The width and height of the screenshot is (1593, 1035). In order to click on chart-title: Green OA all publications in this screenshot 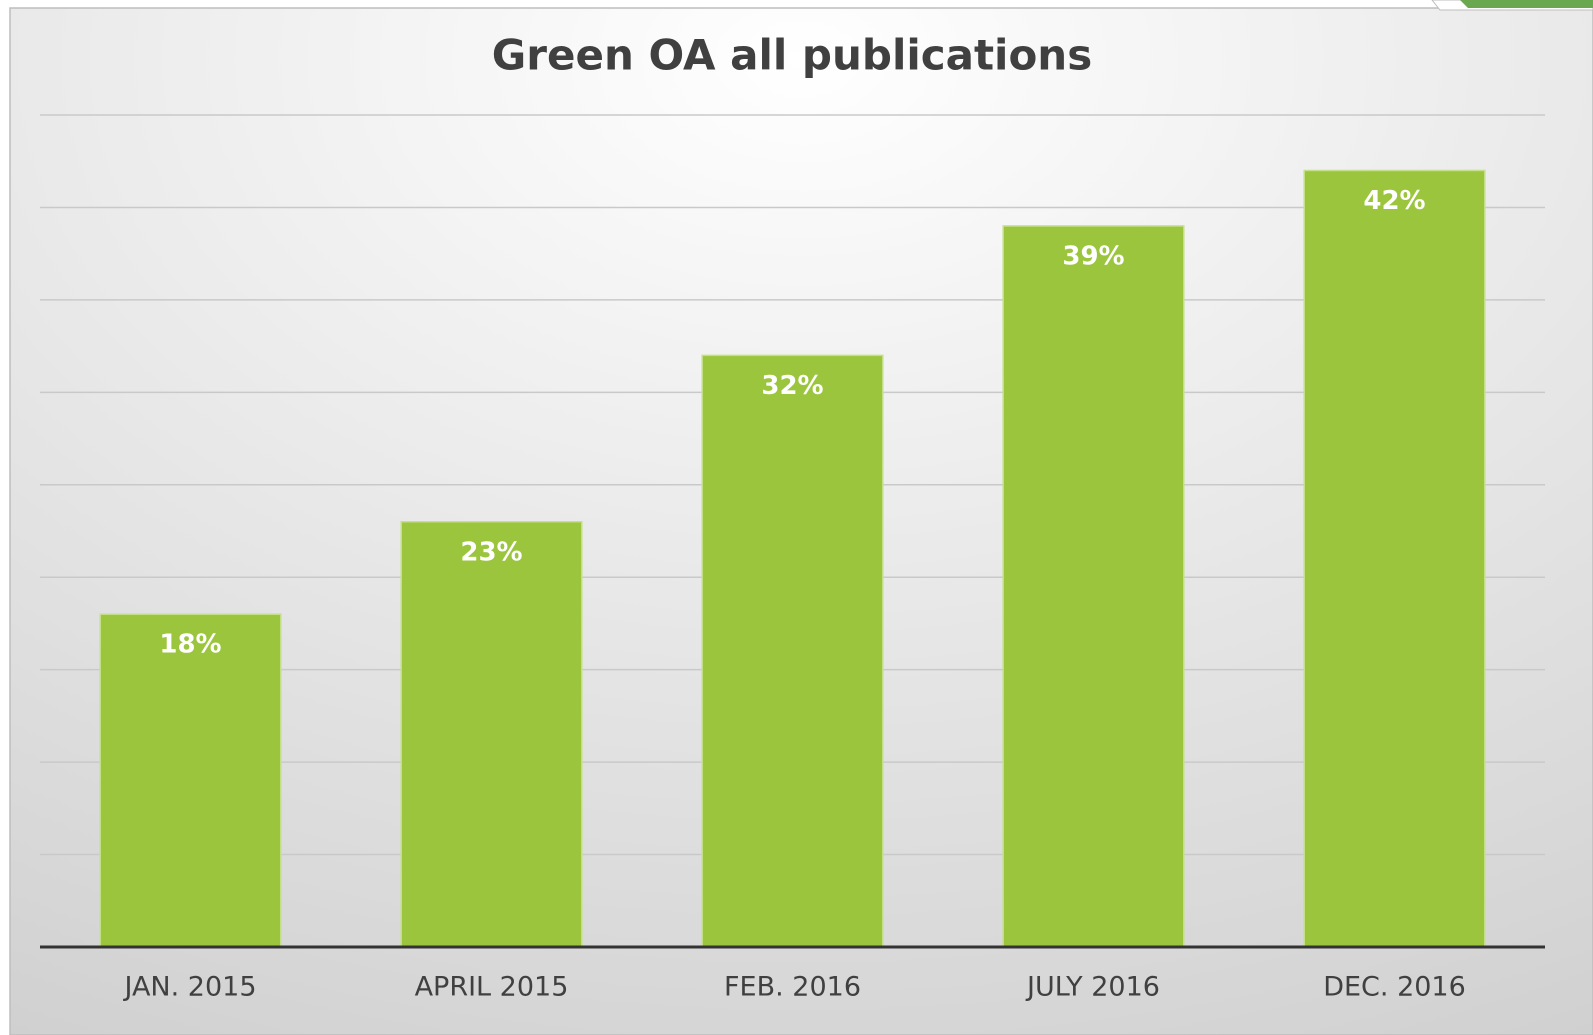, I will do `click(792, 55)`.